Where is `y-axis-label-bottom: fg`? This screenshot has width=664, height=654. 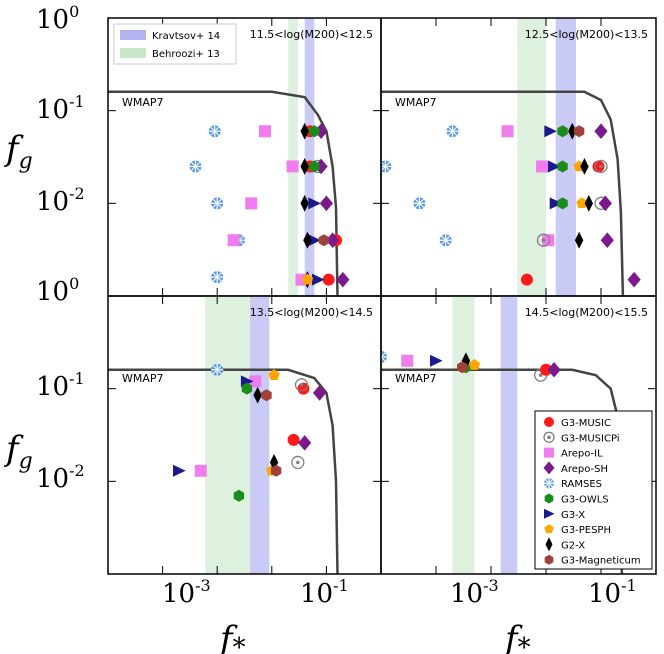 y-axis-label-bottom: fg is located at coordinates (18, 451).